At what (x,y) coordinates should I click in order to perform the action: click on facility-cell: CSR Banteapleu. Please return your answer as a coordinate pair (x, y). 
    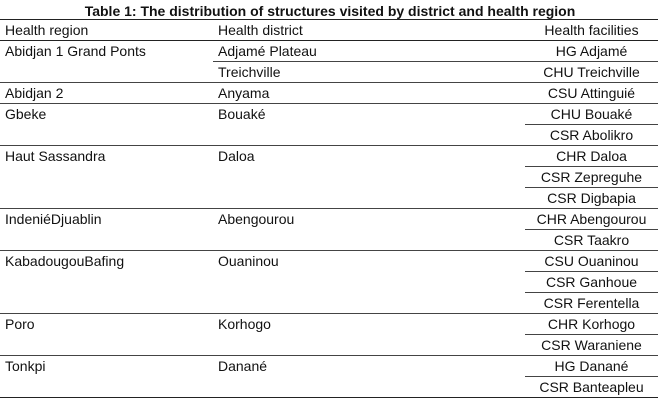
    Looking at the image, I should click on (591, 387).